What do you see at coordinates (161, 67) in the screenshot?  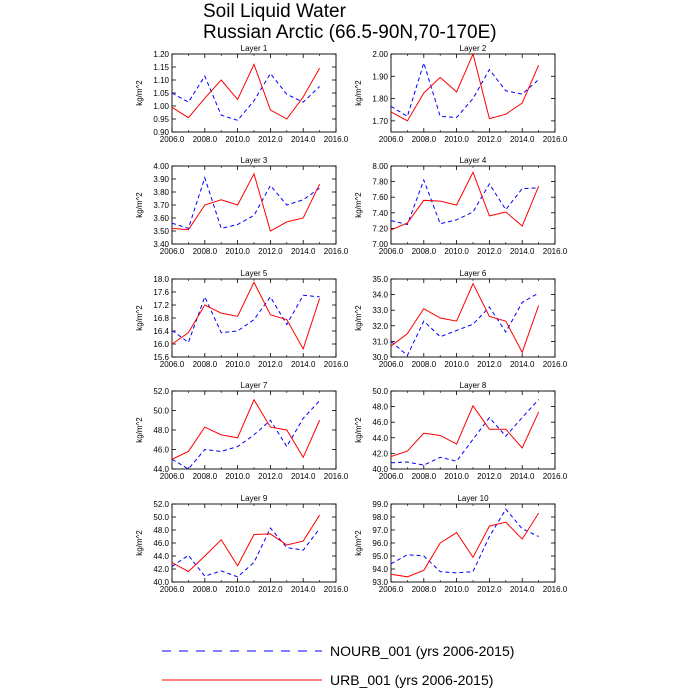 I see `y-tick-label: 1.15` at bounding box center [161, 67].